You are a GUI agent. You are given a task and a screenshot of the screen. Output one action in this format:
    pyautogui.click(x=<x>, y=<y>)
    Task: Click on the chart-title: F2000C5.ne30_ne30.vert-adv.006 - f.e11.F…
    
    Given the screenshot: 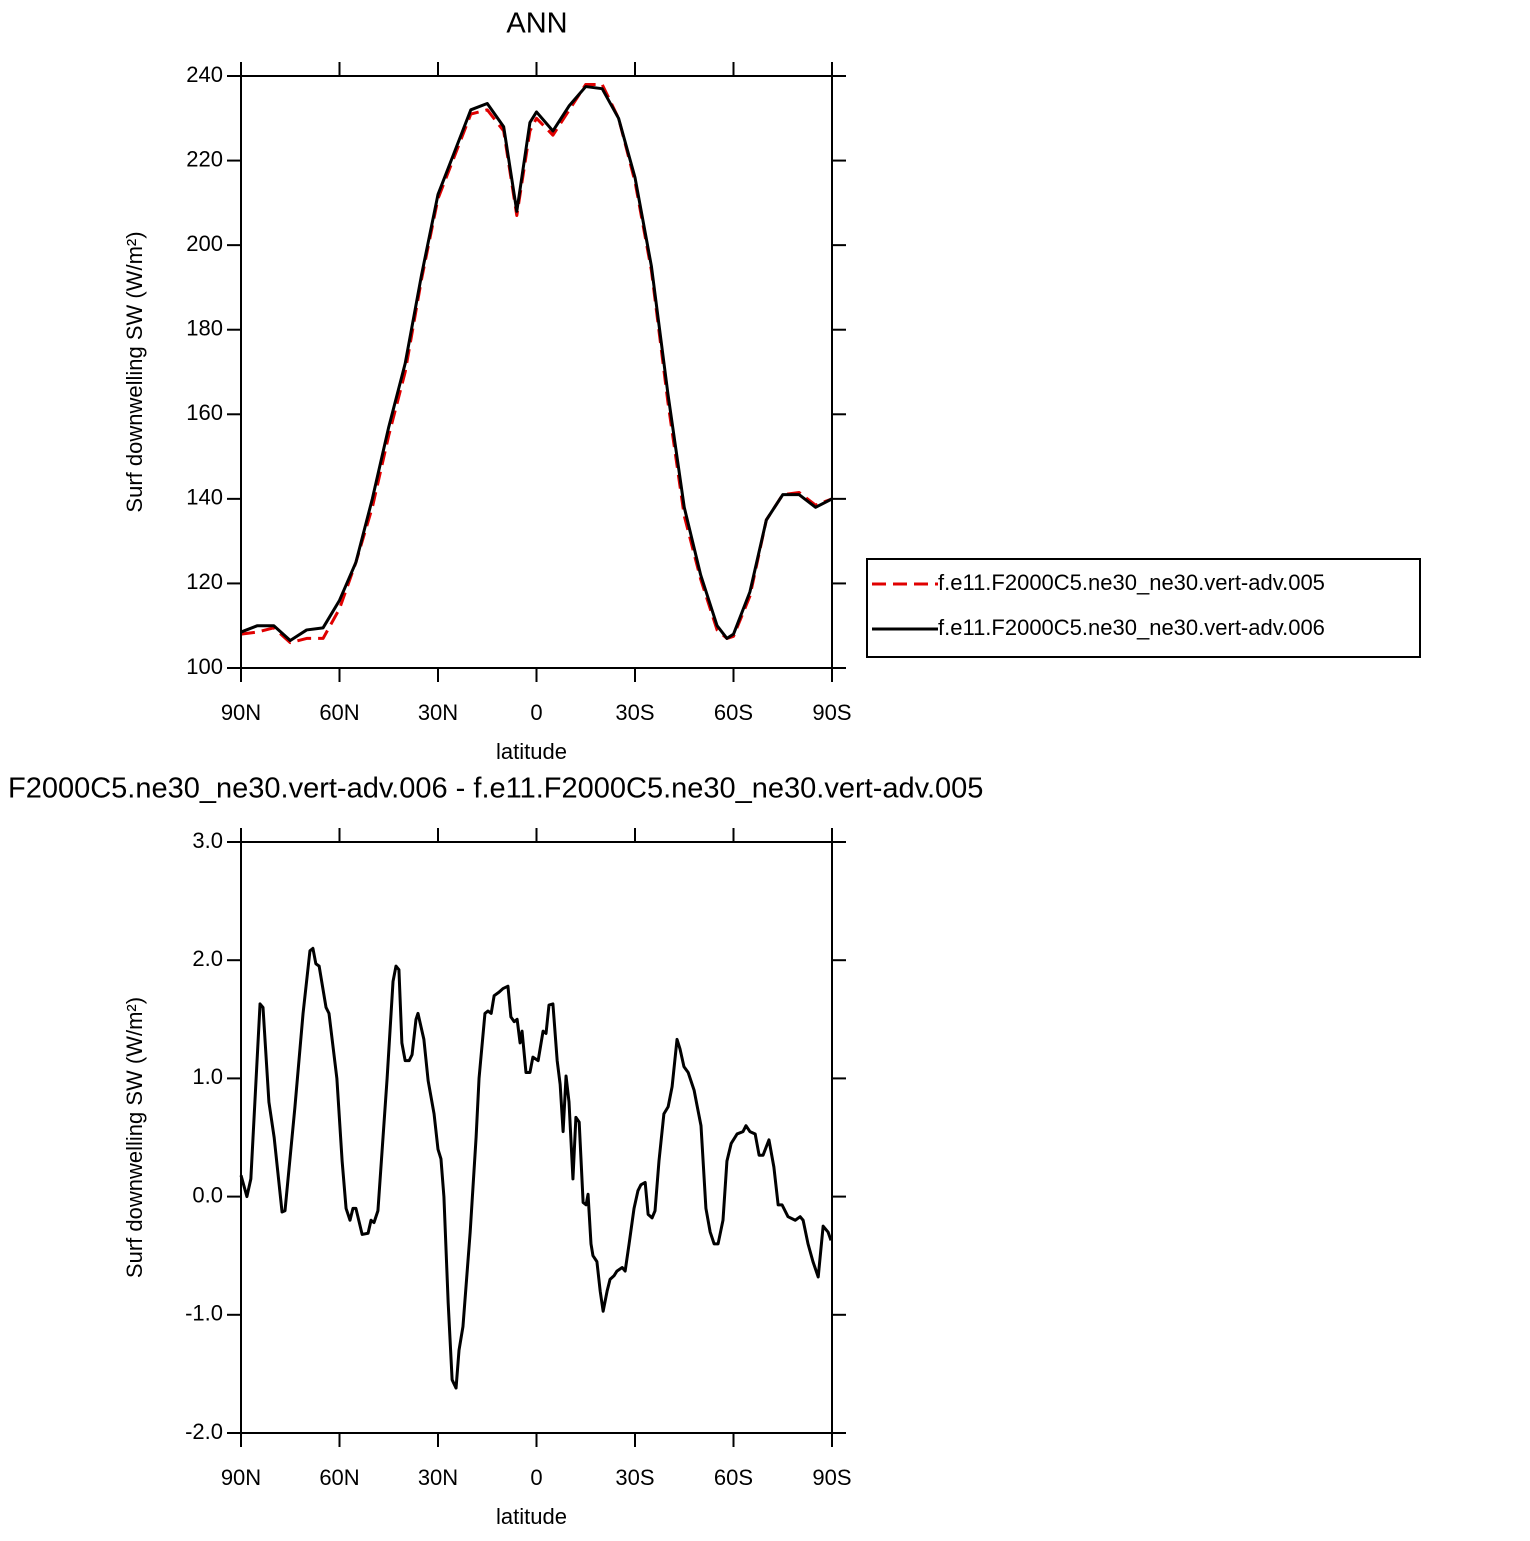 What is the action you would take?
    pyautogui.click(x=495, y=789)
    